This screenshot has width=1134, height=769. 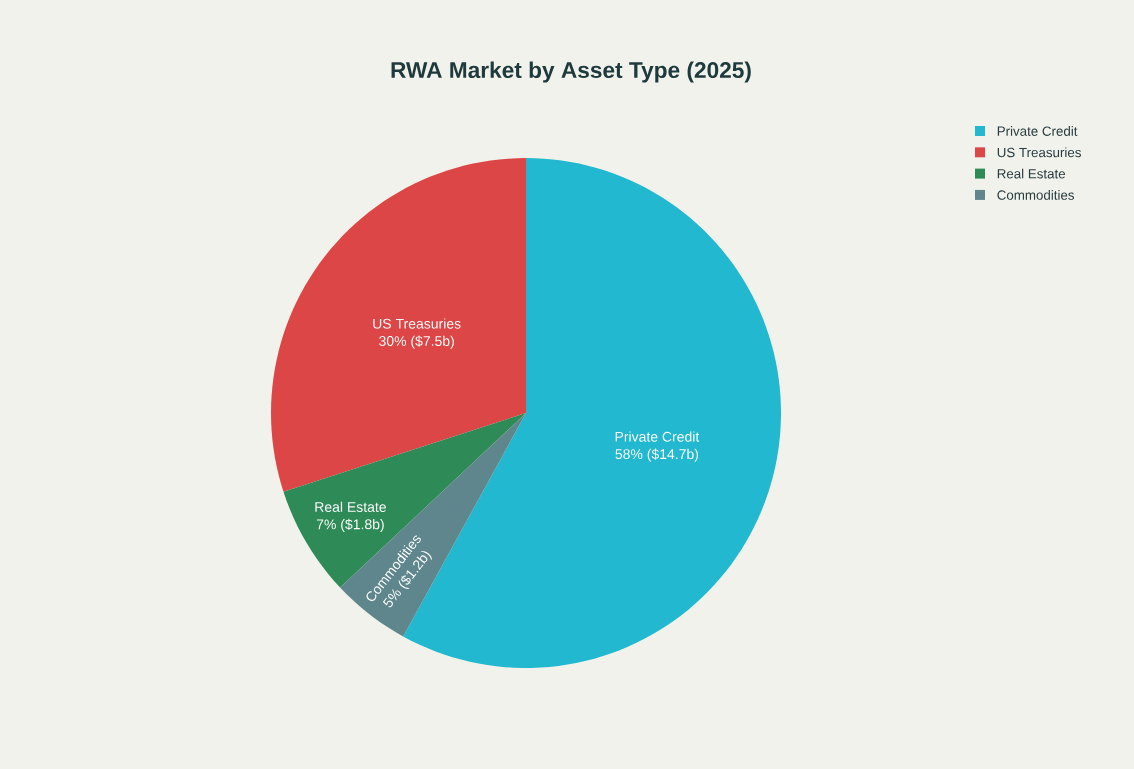 What do you see at coordinates (657, 455) in the screenshot?
I see `data-label: 58% ($14.7b)` at bounding box center [657, 455].